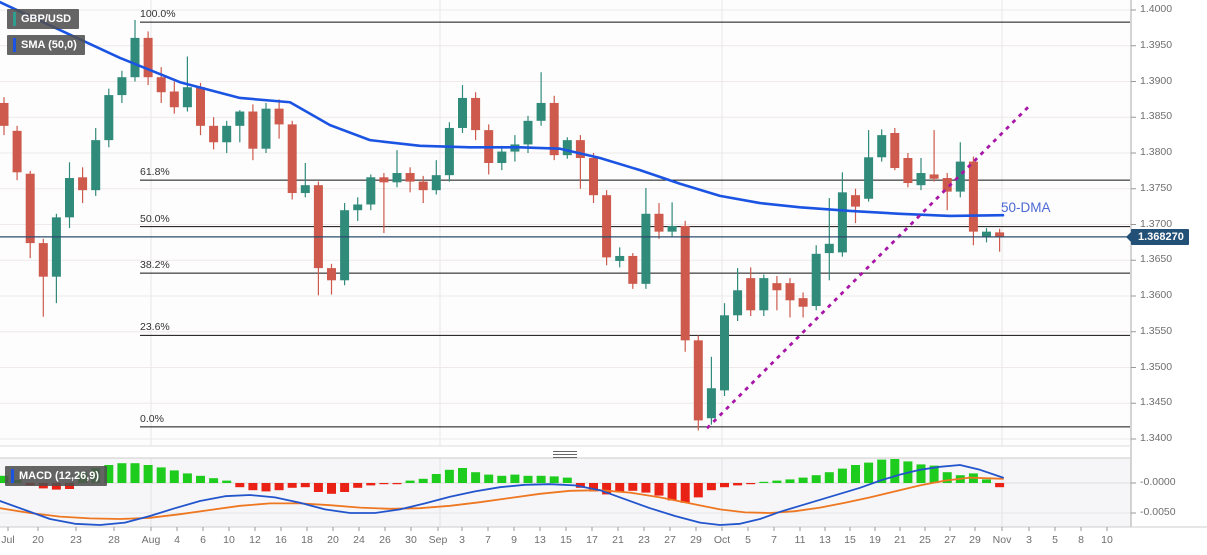 The height and width of the screenshot is (555, 1207). What do you see at coordinates (1156, 330) in the screenshot?
I see `price-tick-label: 1.3550` at bounding box center [1156, 330].